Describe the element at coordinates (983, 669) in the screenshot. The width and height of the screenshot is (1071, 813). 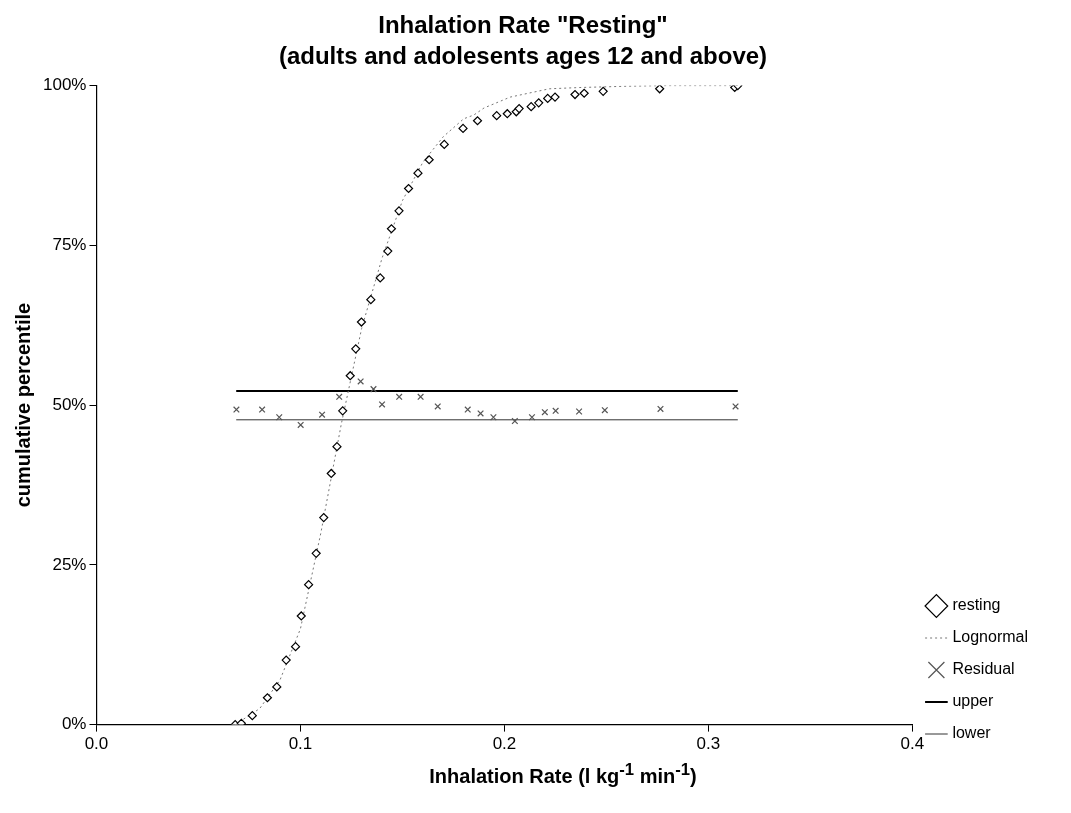
I see `legend-label: Residual` at that location.